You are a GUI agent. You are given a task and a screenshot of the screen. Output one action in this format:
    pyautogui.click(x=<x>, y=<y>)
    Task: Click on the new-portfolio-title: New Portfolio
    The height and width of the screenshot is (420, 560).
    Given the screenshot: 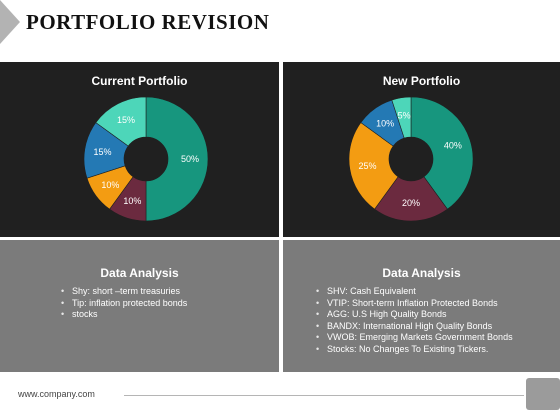 What is the action you would take?
    pyautogui.click(x=421, y=81)
    